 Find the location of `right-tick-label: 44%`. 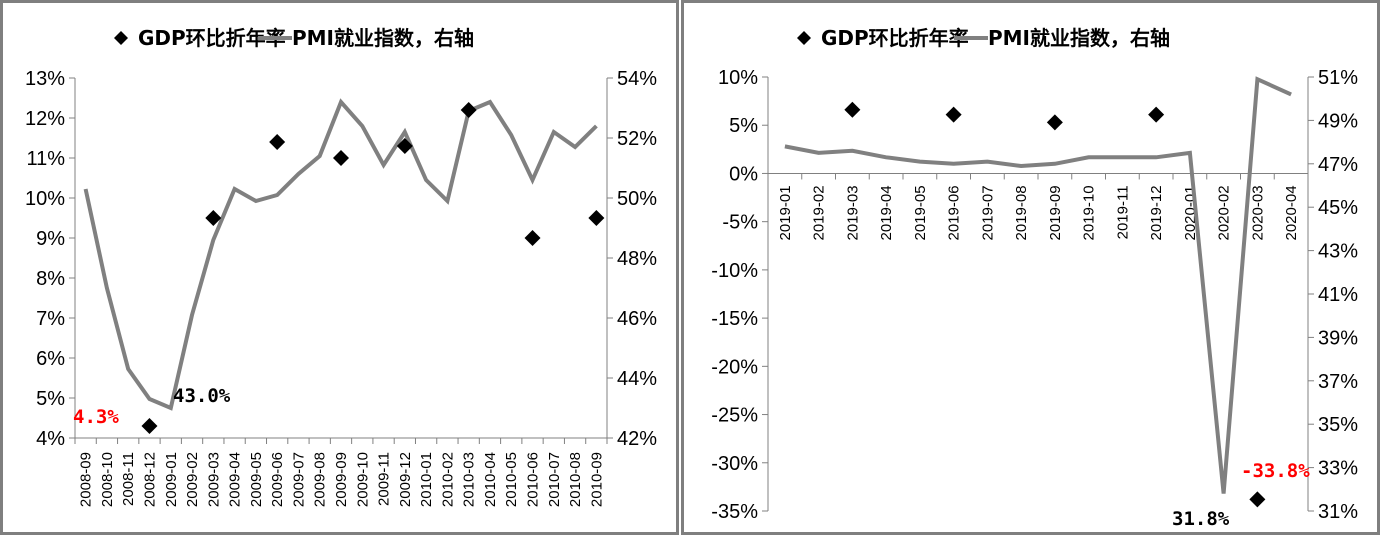

right-tick-label: 44% is located at coordinates (637, 379).